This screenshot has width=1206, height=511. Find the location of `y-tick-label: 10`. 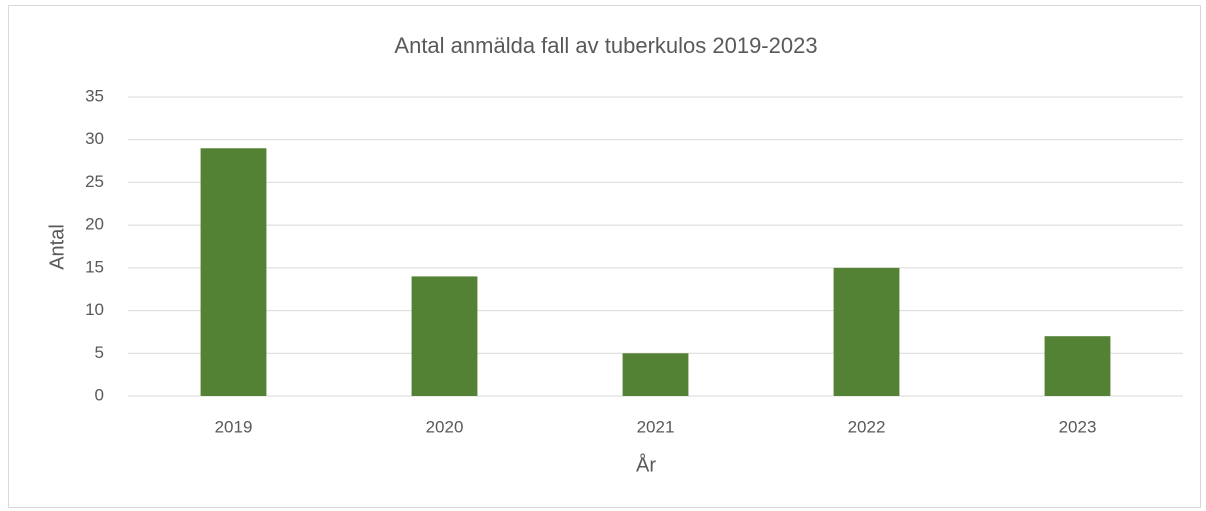

y-tick-label: 10 is located at coordinates (94, 309).